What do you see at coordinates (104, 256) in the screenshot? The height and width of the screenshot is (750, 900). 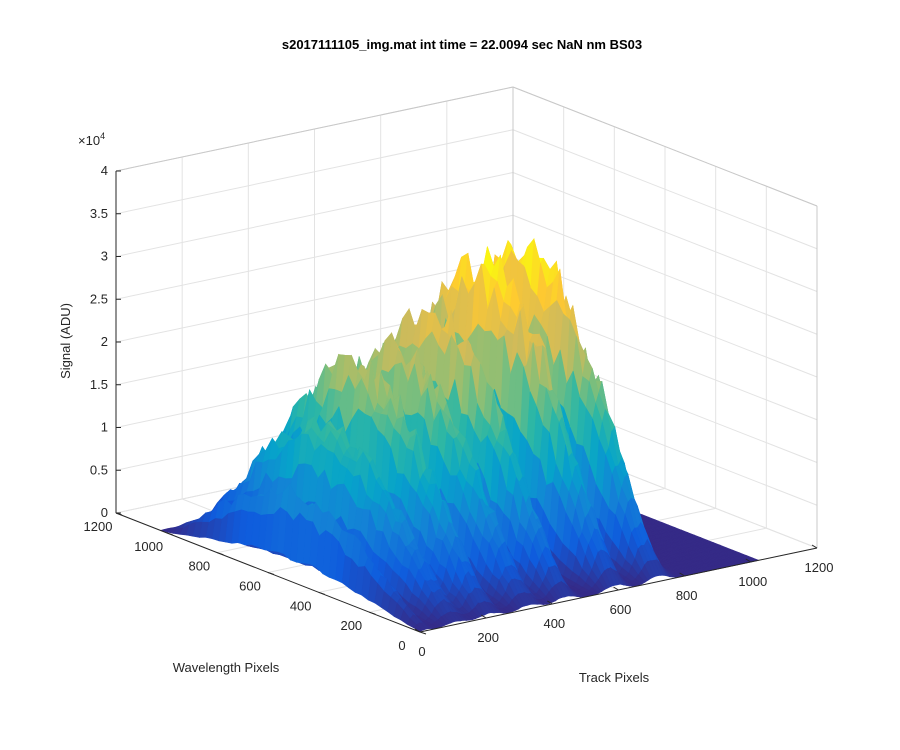 I see `z-tick-label: 3` at bounding box center [104, 256].